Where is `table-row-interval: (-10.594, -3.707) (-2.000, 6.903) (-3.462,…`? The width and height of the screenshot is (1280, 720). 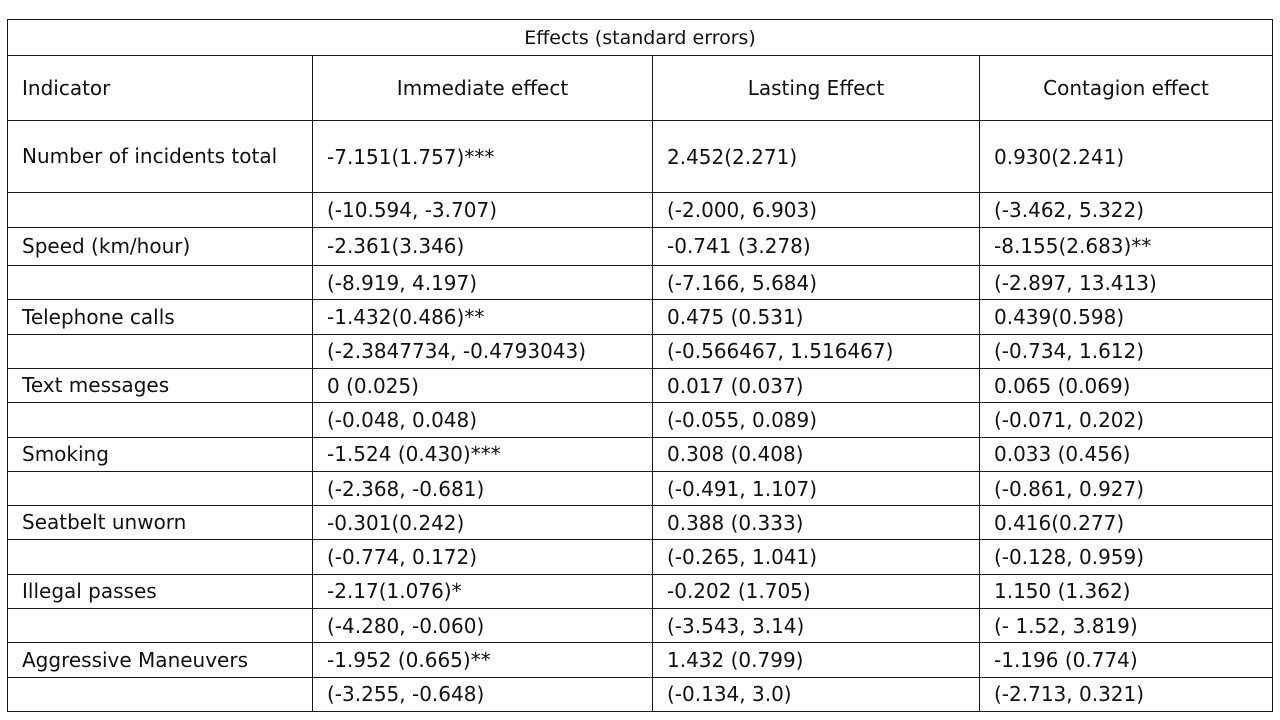 table-row-interval: (-10.594, -3.707) (-2.000, 6.903) (-3.462,… is located at coordinates (640, 210).